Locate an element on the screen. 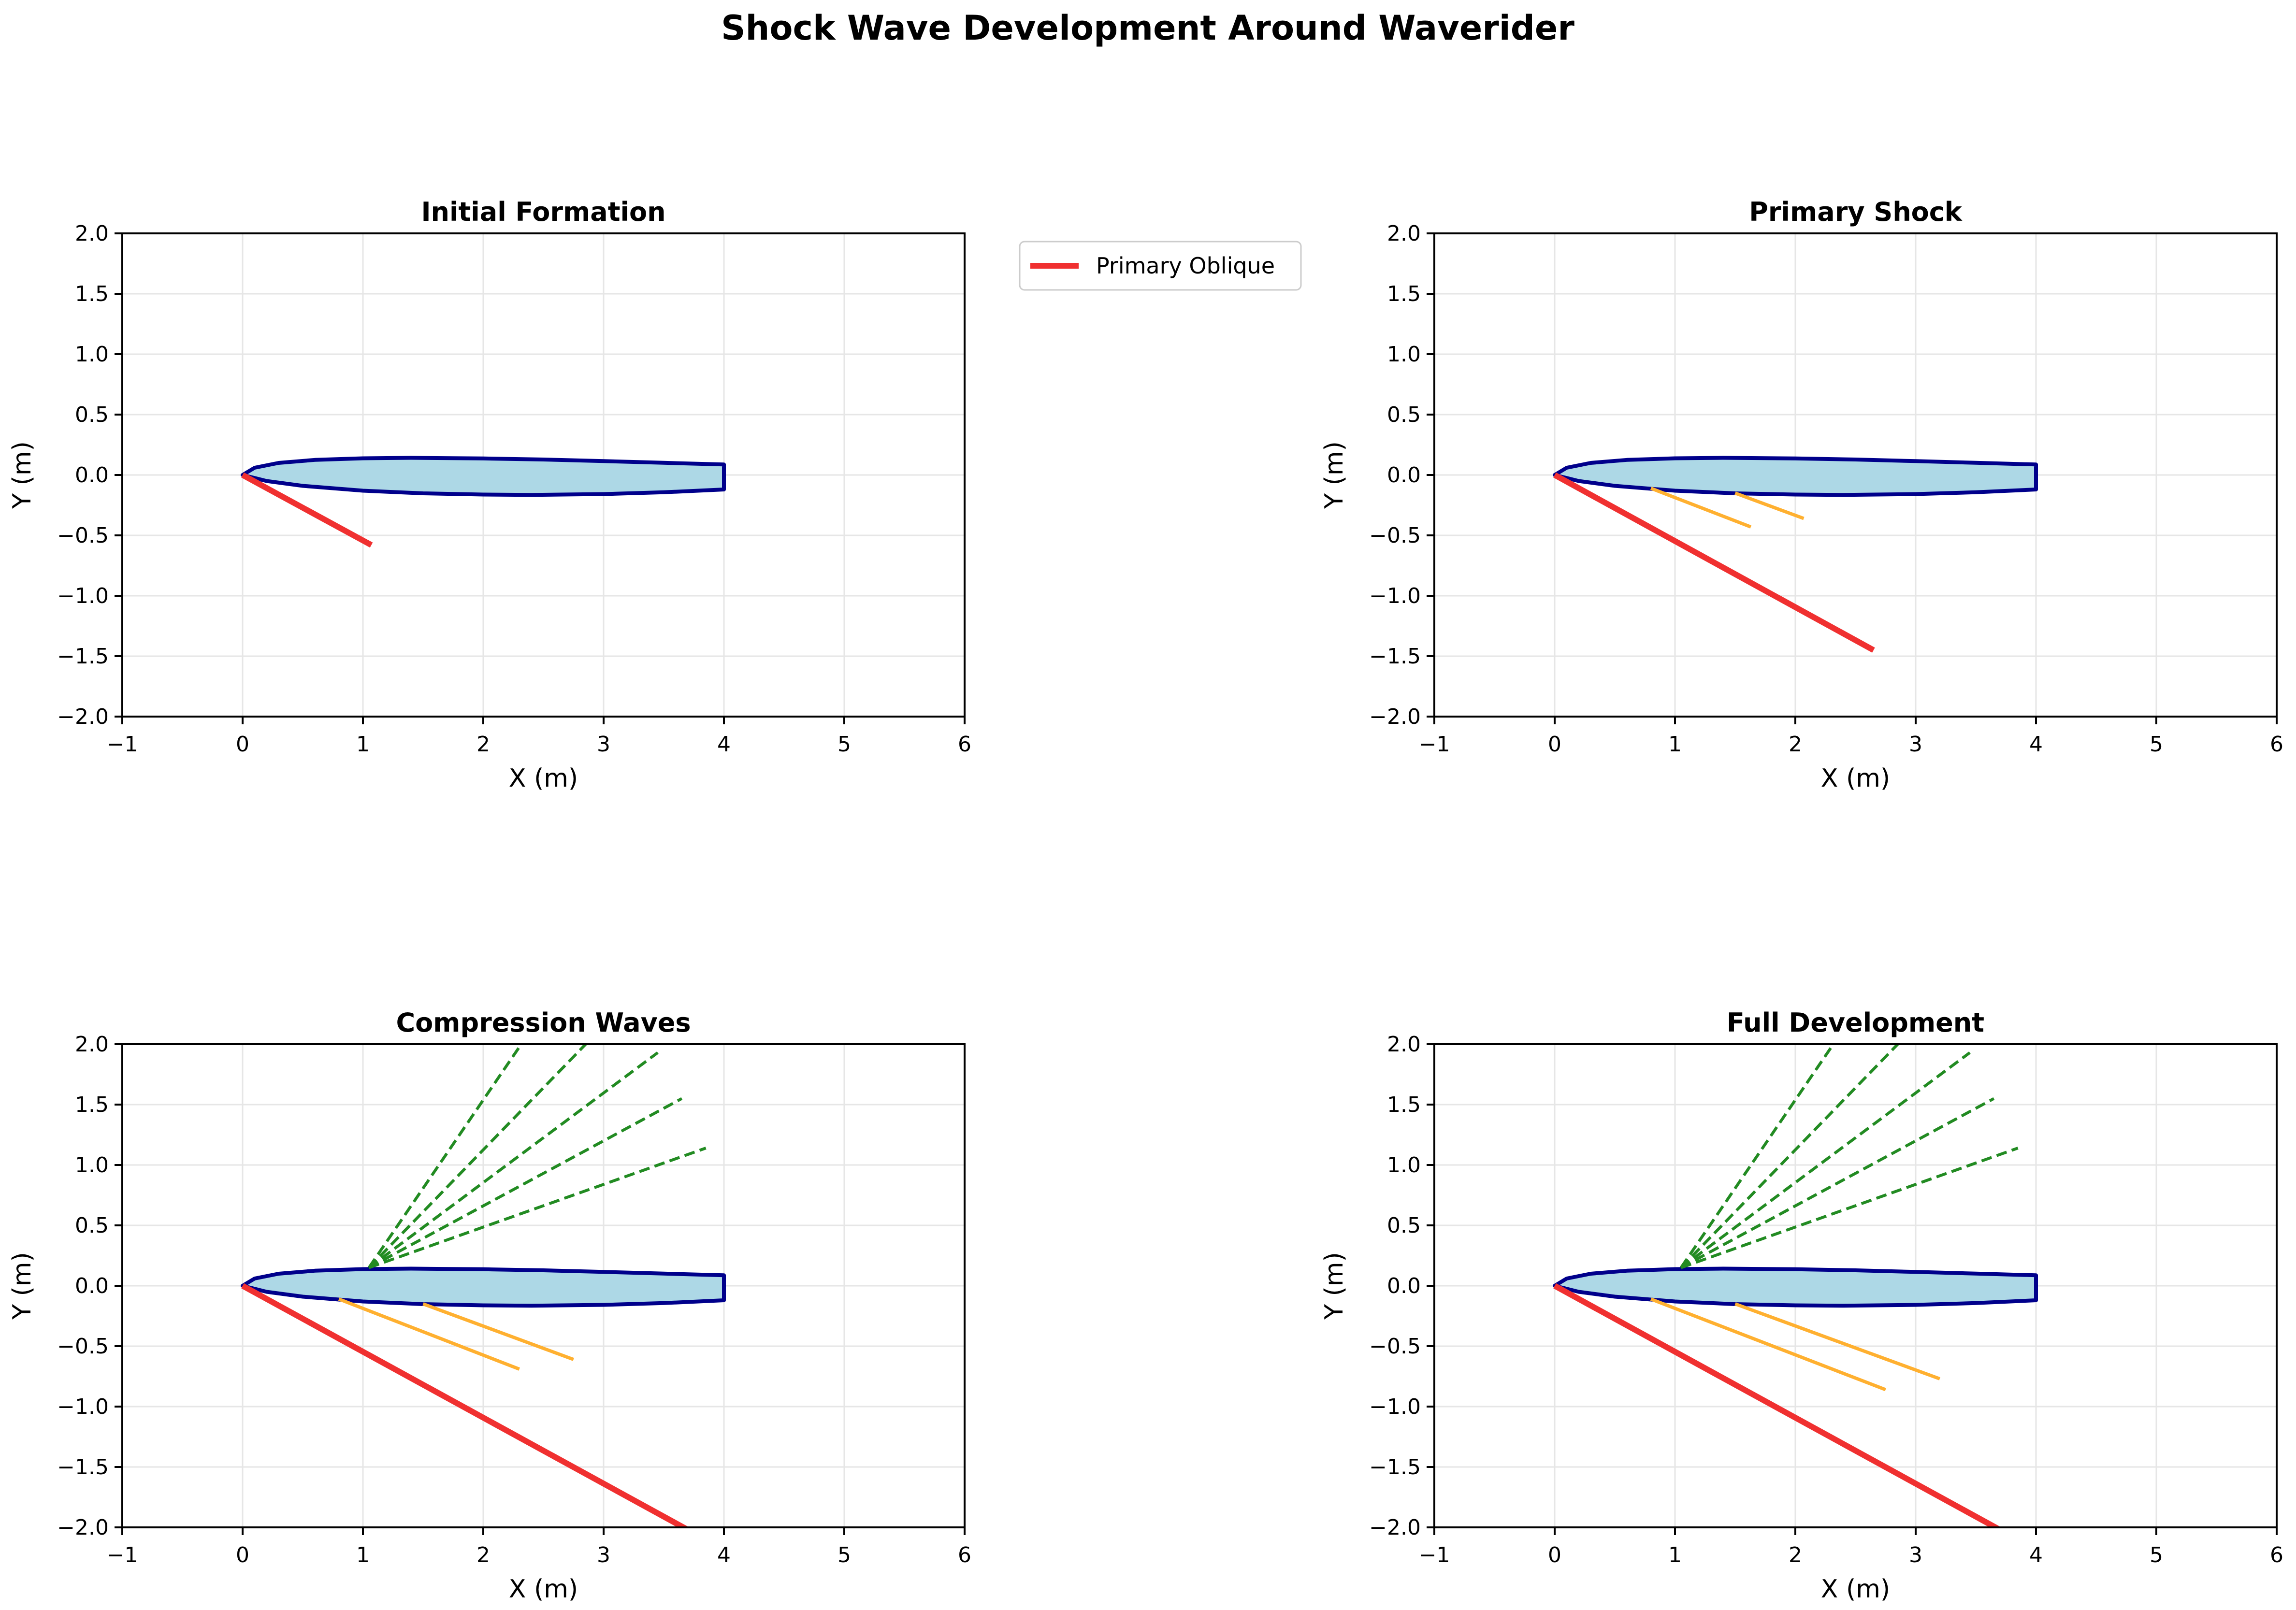 Image resolution: width=2296 pixels, height=1610 pixels. legend: Primary Oblique is located at coordinates (1160, 266).